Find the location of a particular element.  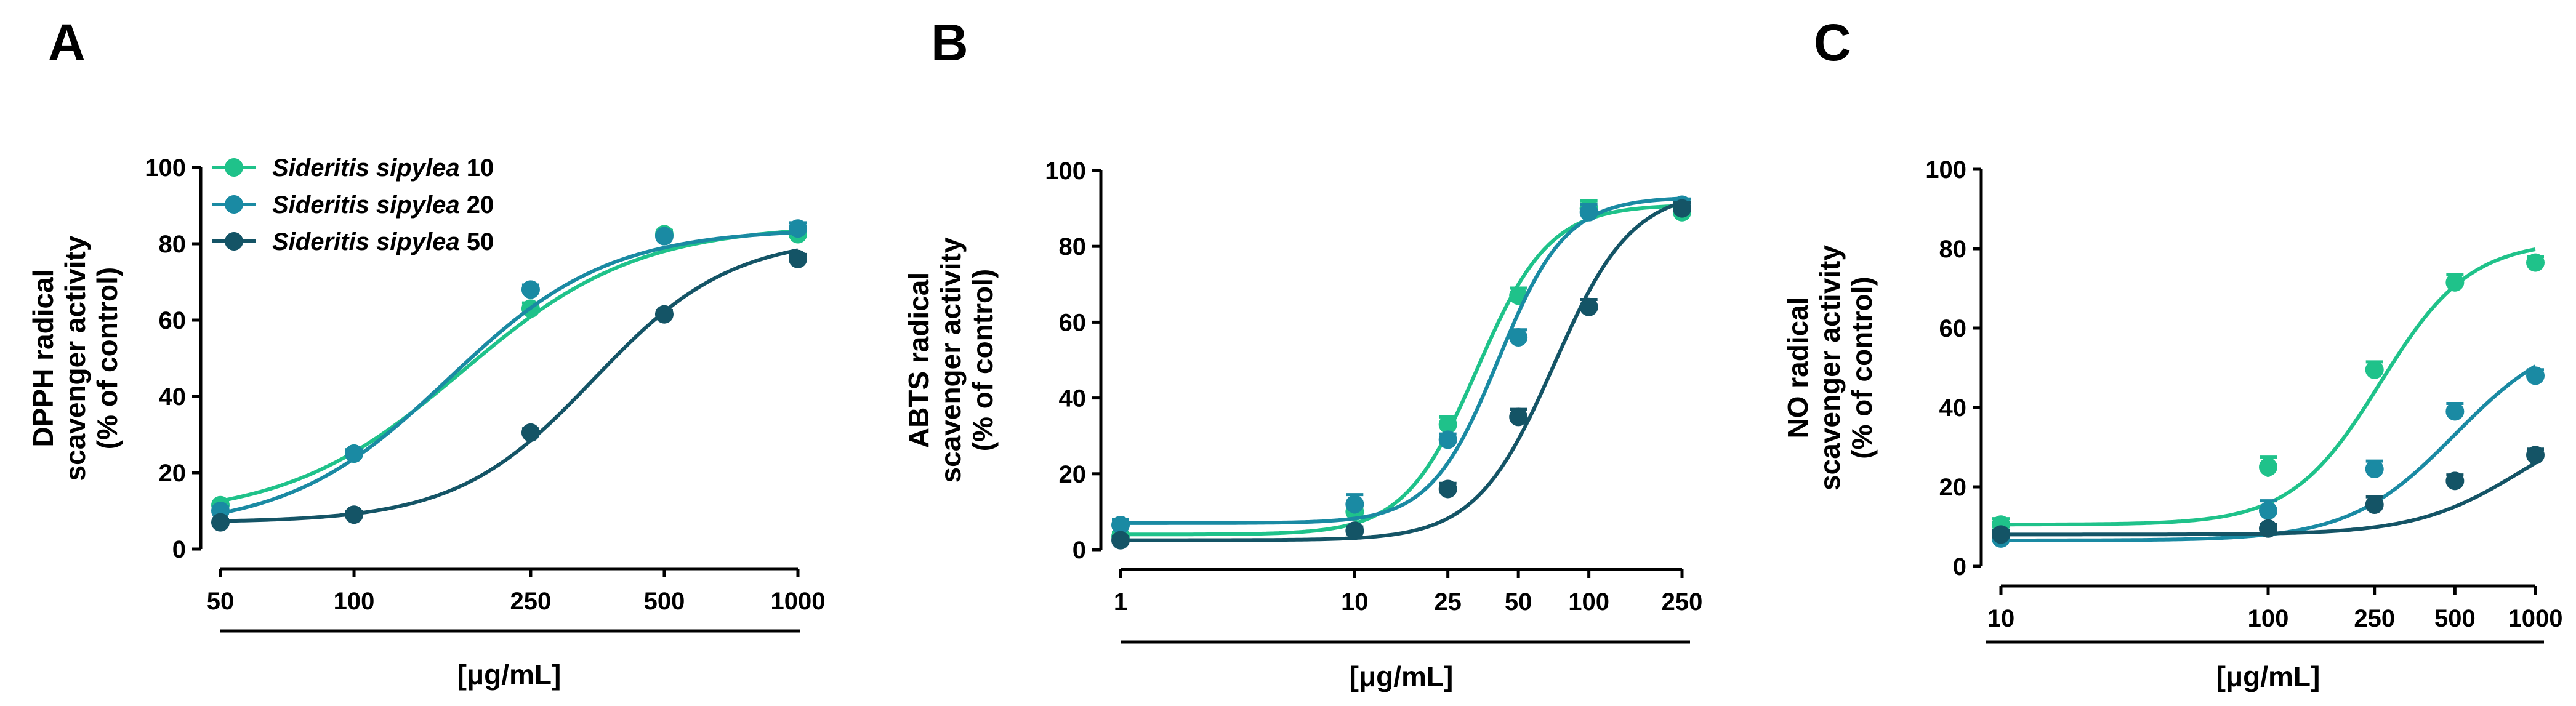

panel-letter: C is located at coordinates (1832, 42).